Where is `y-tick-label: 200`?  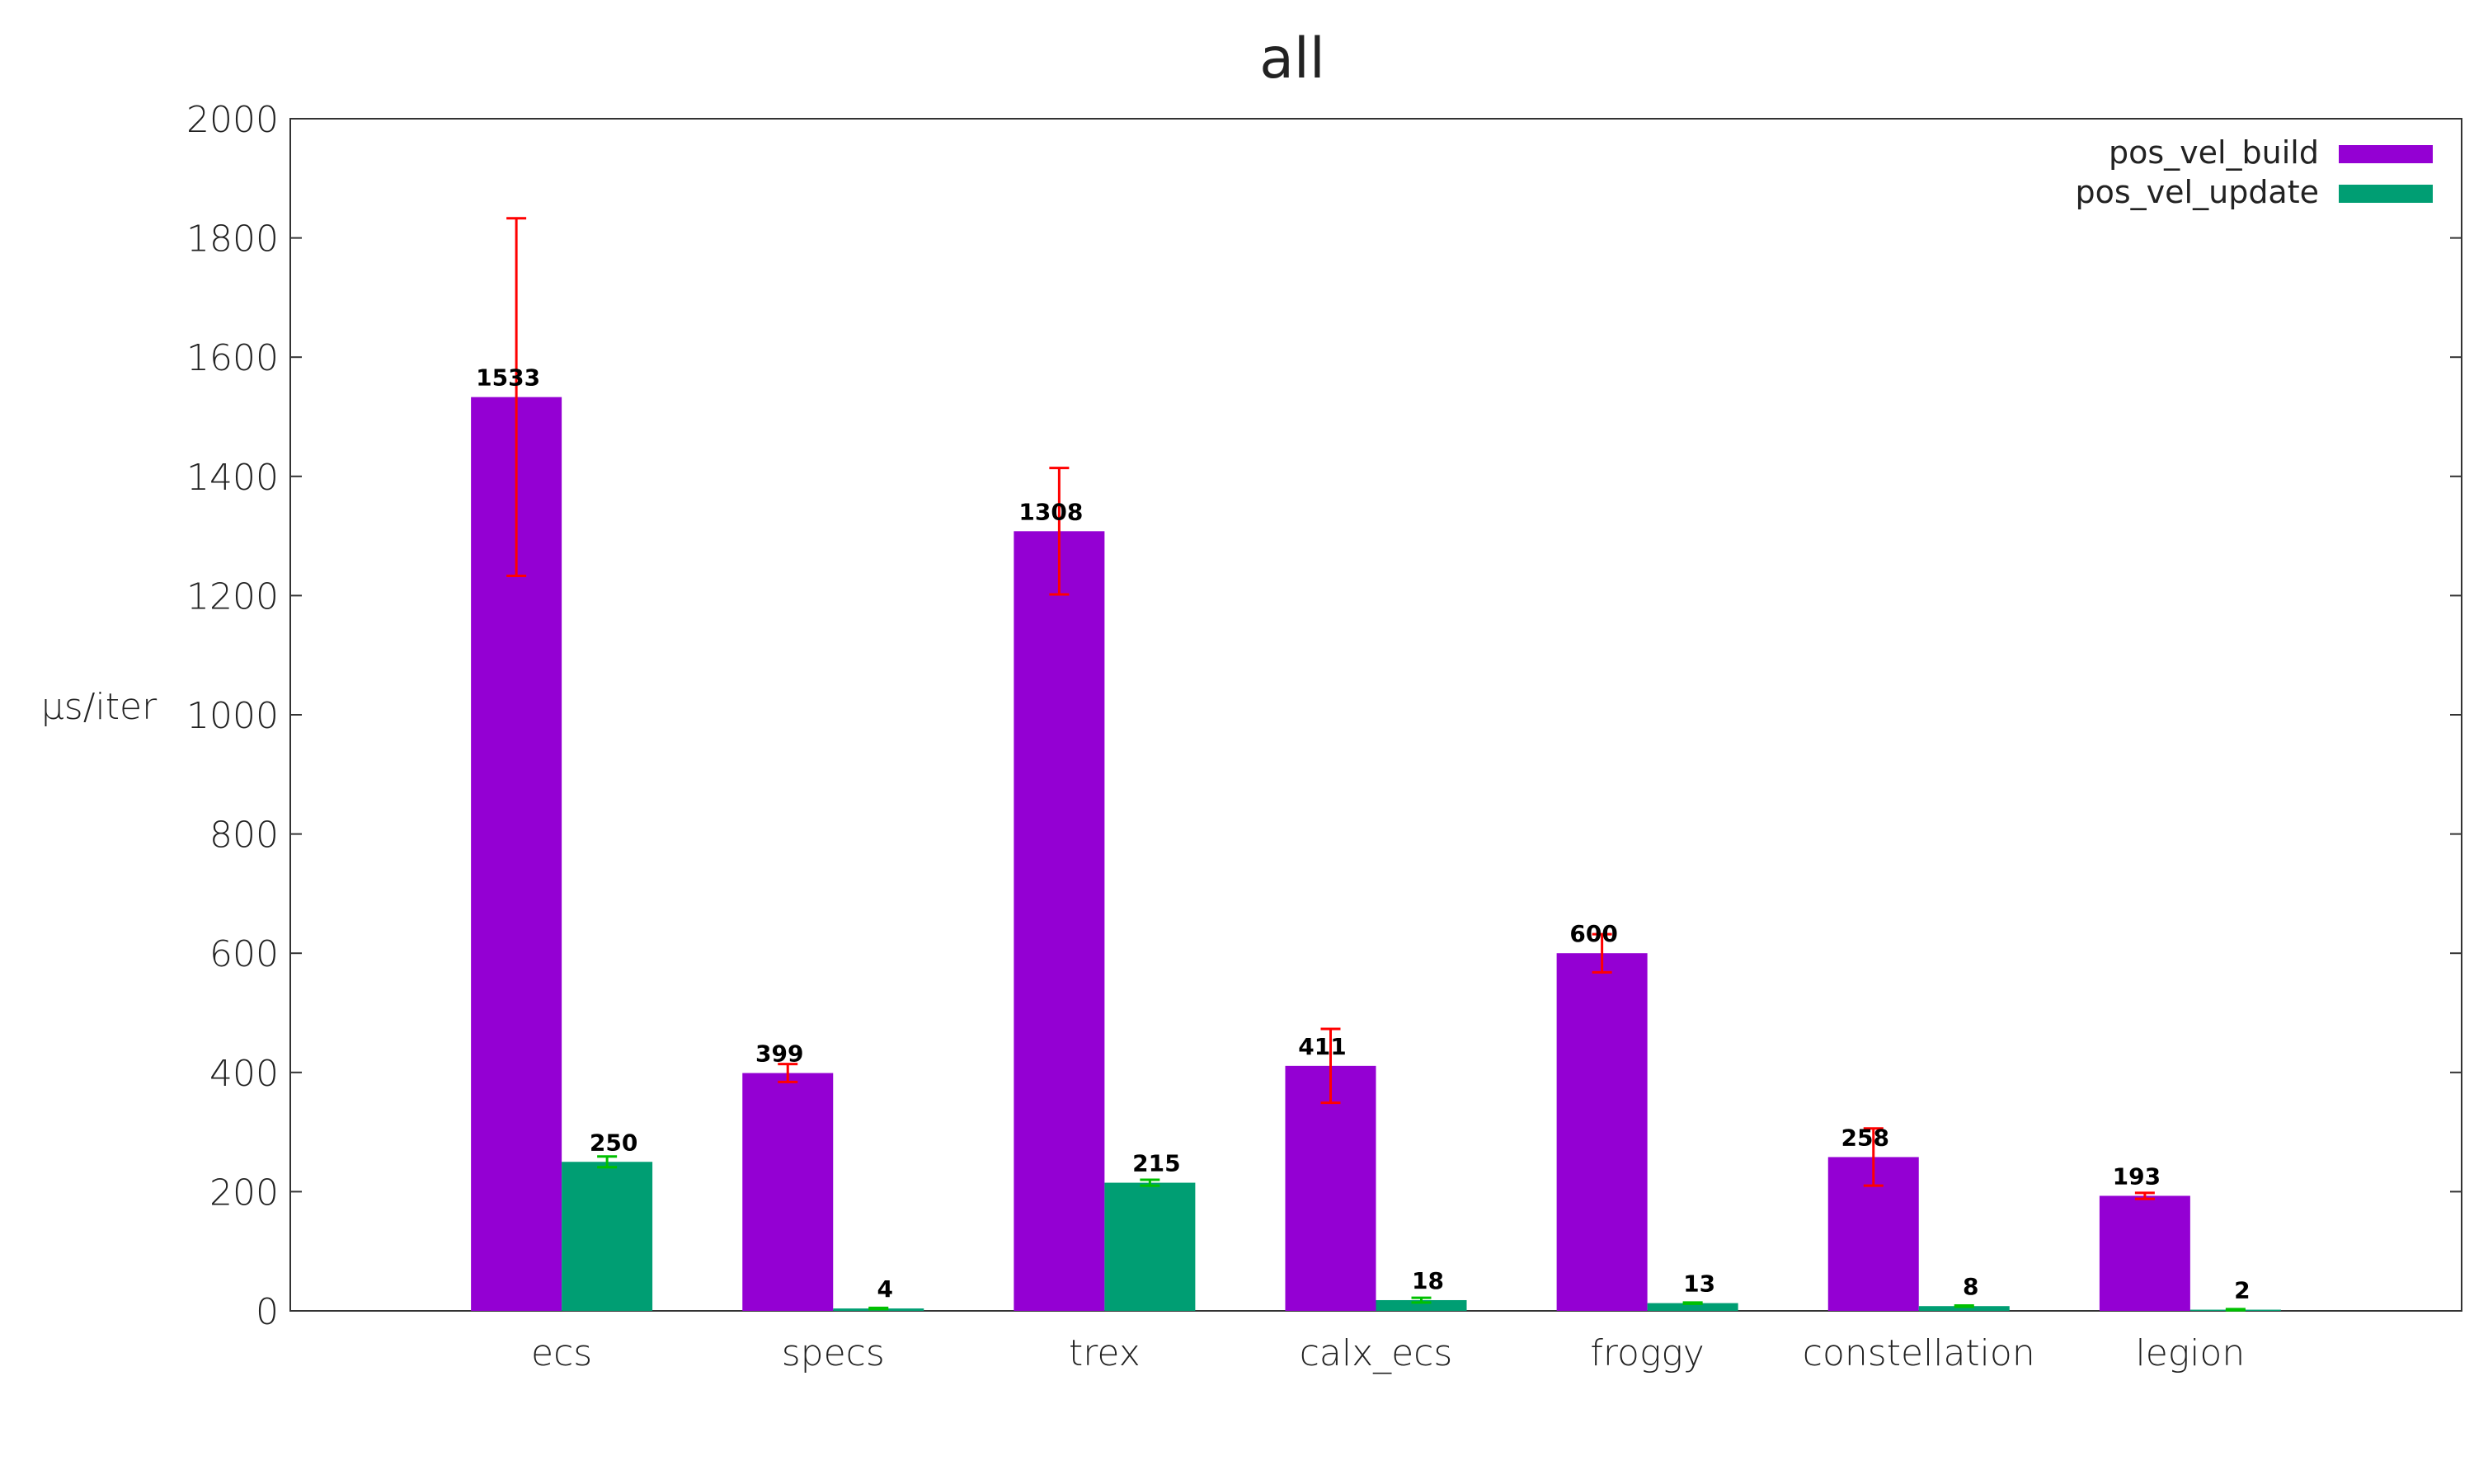 y-tick-label: 200 is located at coordinates (244, 1193).